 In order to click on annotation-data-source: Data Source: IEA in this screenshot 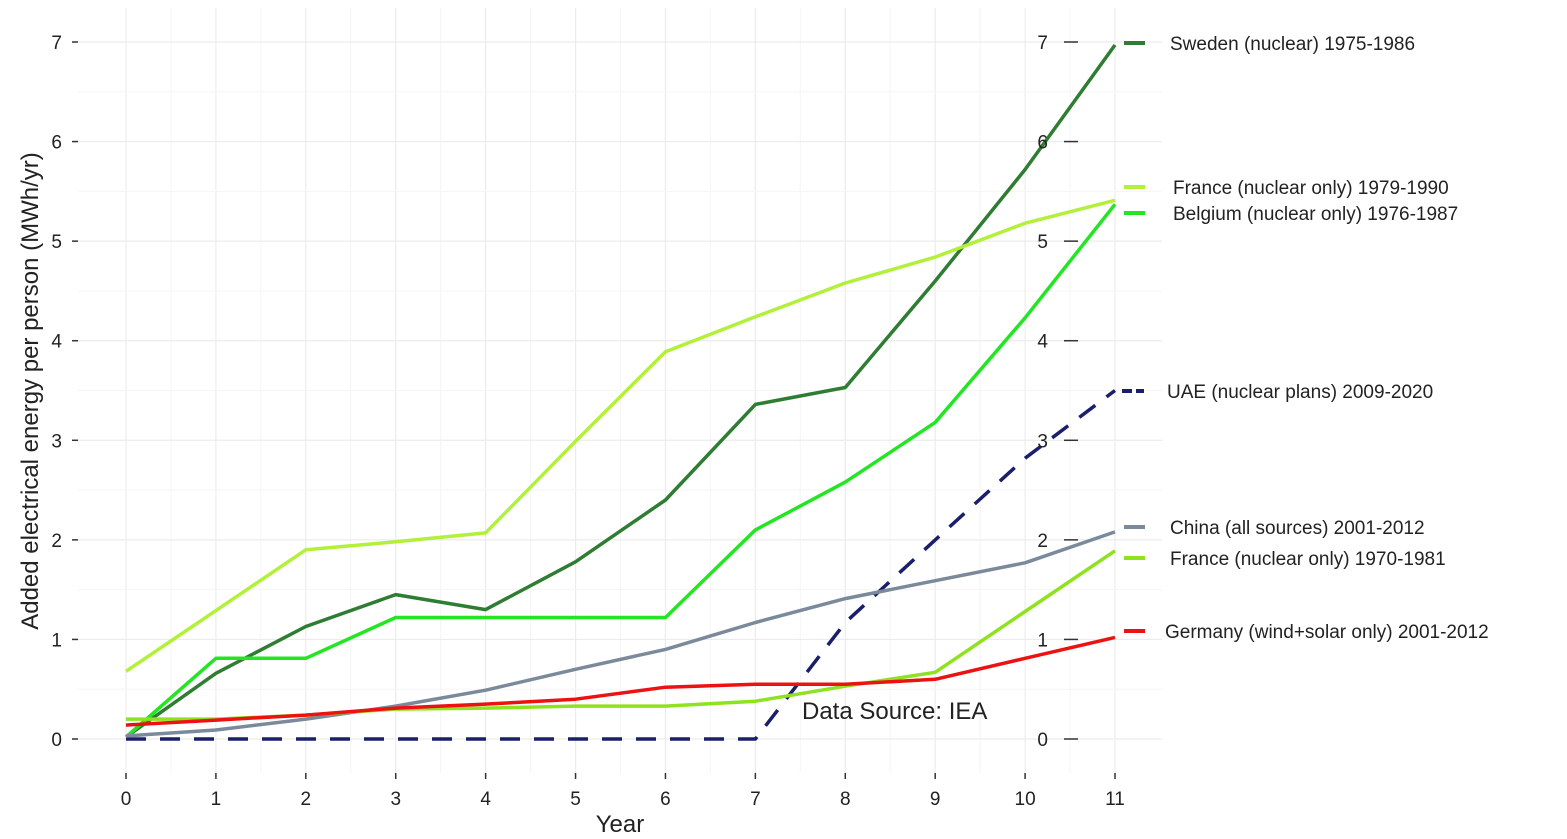, I will do `click(894, 711)`.